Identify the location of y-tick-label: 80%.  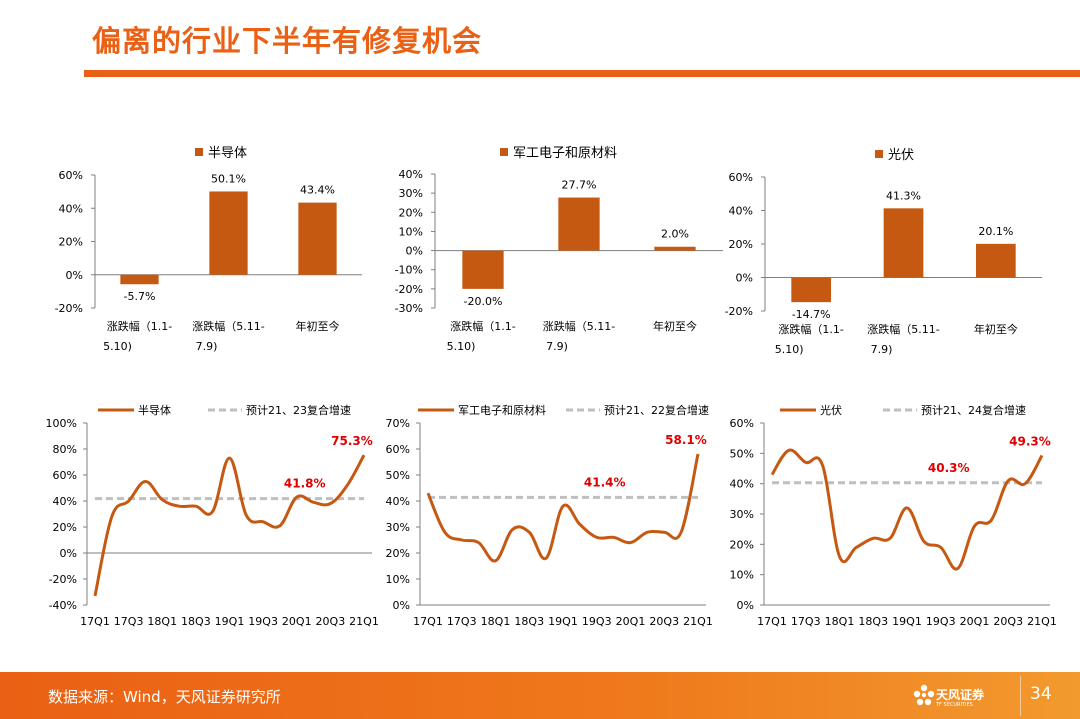
(65, 449).